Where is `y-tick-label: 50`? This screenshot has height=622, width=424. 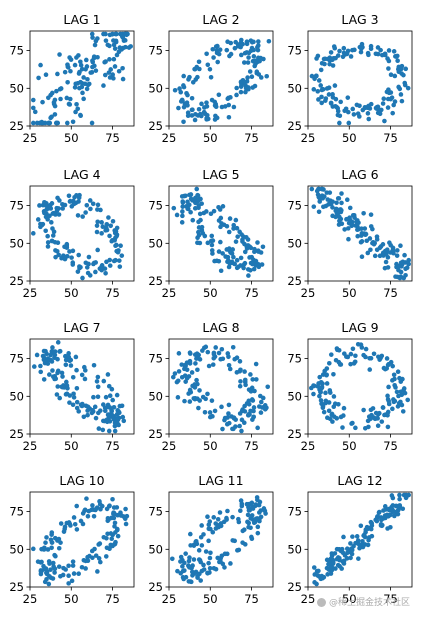 y-tick-label: 50 is located at coordinates (155, 549).